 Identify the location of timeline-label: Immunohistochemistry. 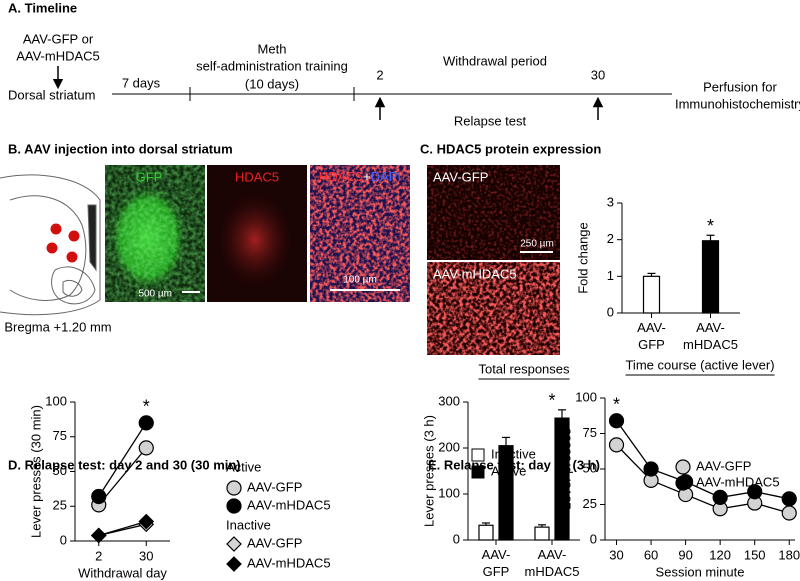
(737, 103).